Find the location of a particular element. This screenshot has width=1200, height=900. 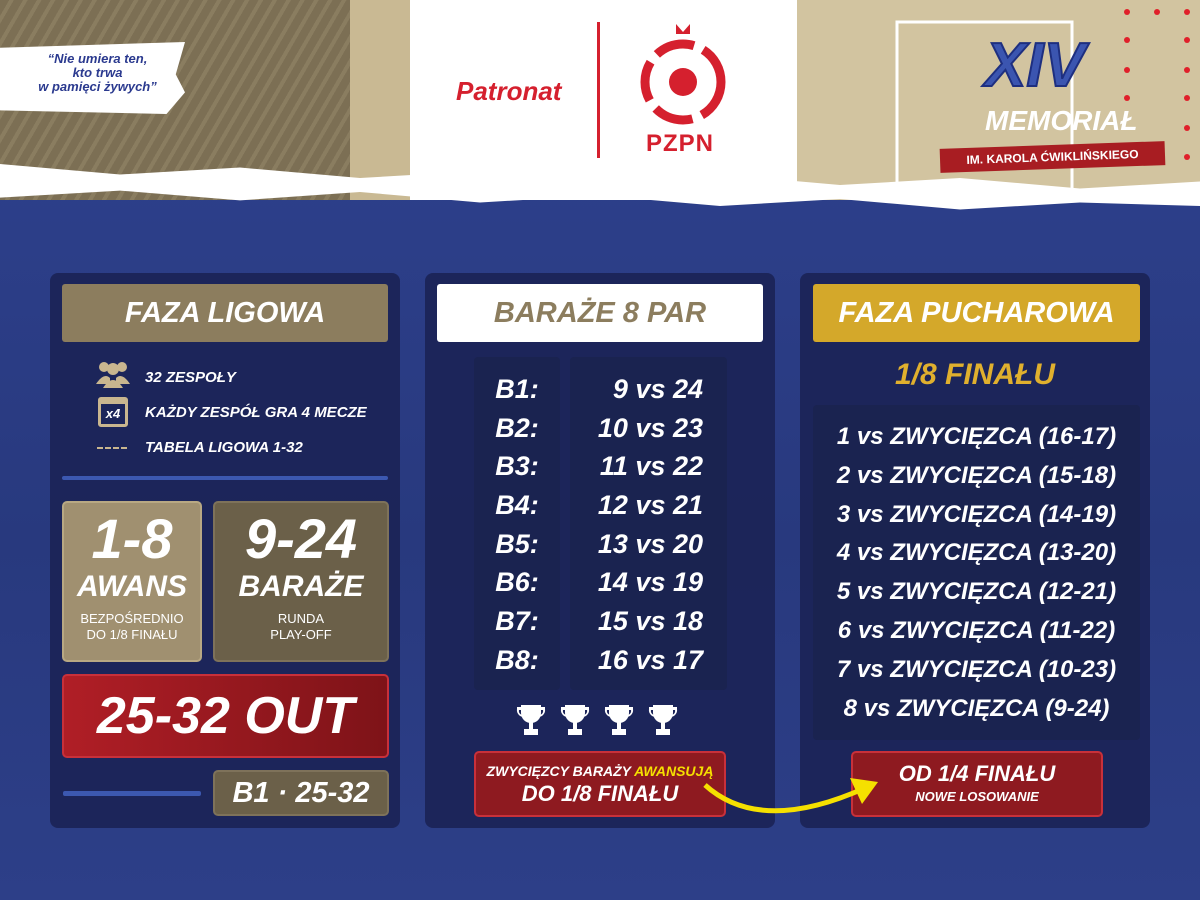

pzpn-eagle-logo is located at coordinates (683, 74).